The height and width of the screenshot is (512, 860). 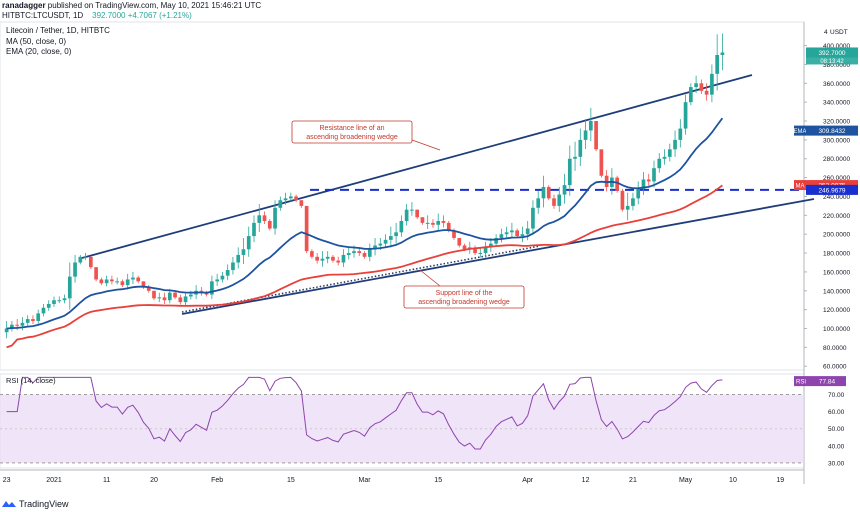 What do you see at coordinates (832, 130) in the screenshot?
I see `ema-badge-bg` at bounding box center [832, 130].